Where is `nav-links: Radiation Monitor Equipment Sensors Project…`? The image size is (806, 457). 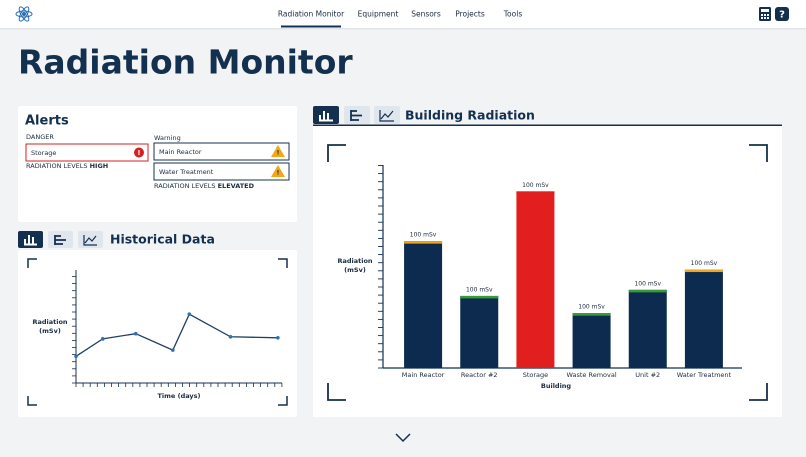 nav-links: Radiation Monitor Equipment Sensors Project… is located at coordinates (400, 19).